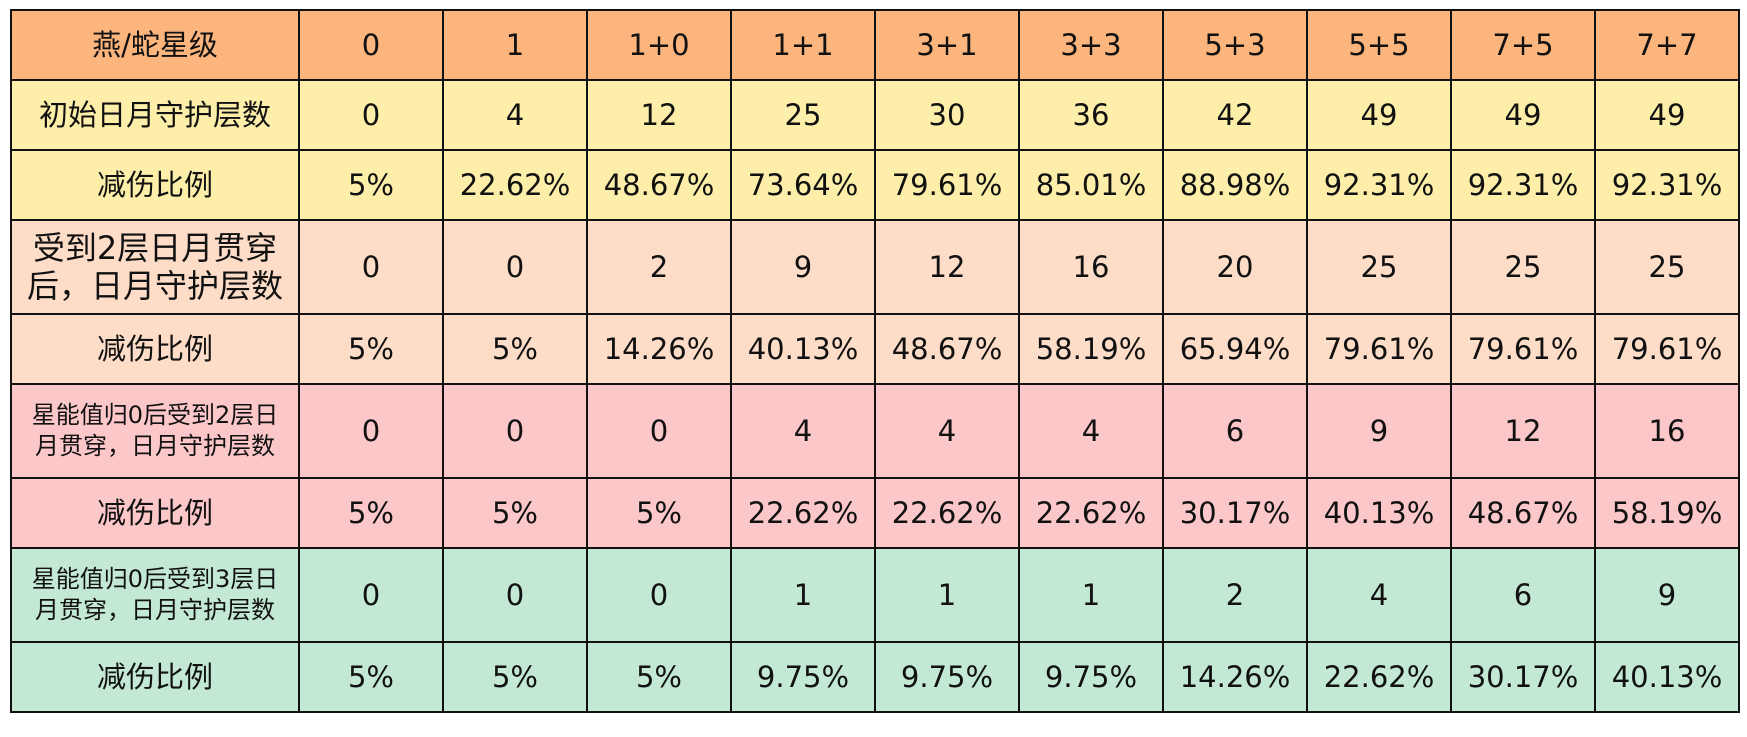  What do you see at coordinates (1523, 45) in the screenshot?
I see `header-star-level-cell: 7+5` at bounding box center [1523, 45].